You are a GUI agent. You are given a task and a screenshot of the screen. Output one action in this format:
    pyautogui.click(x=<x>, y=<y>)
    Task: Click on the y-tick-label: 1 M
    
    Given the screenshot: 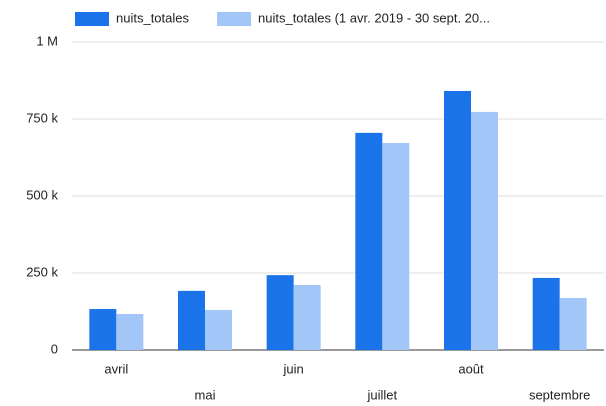 What is the action you would take?
    pyautogui.click(x=47, y=40)
    